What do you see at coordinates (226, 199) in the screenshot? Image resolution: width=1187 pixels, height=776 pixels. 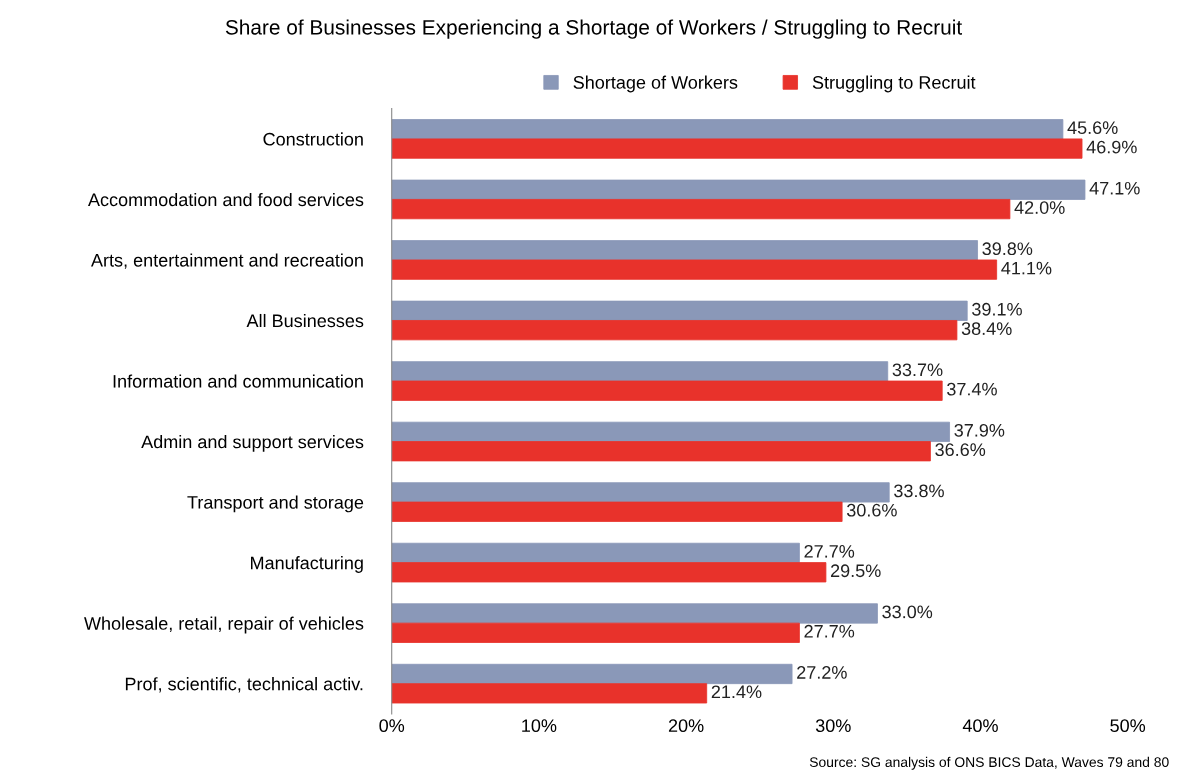 I see `y-tick-label: Accommodation and food services` at bounding box center [226, 199].